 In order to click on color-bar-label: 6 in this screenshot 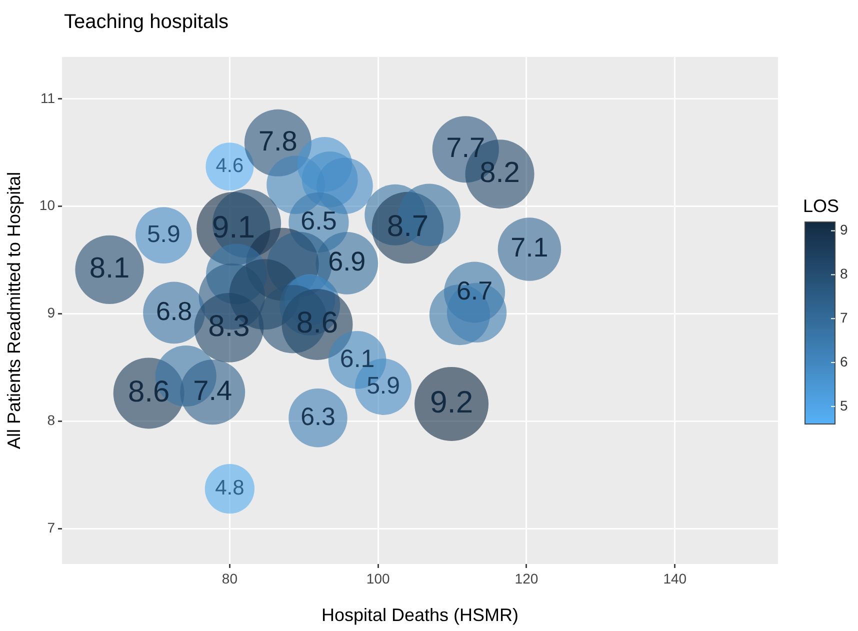, I will do `click(844, 361)`.